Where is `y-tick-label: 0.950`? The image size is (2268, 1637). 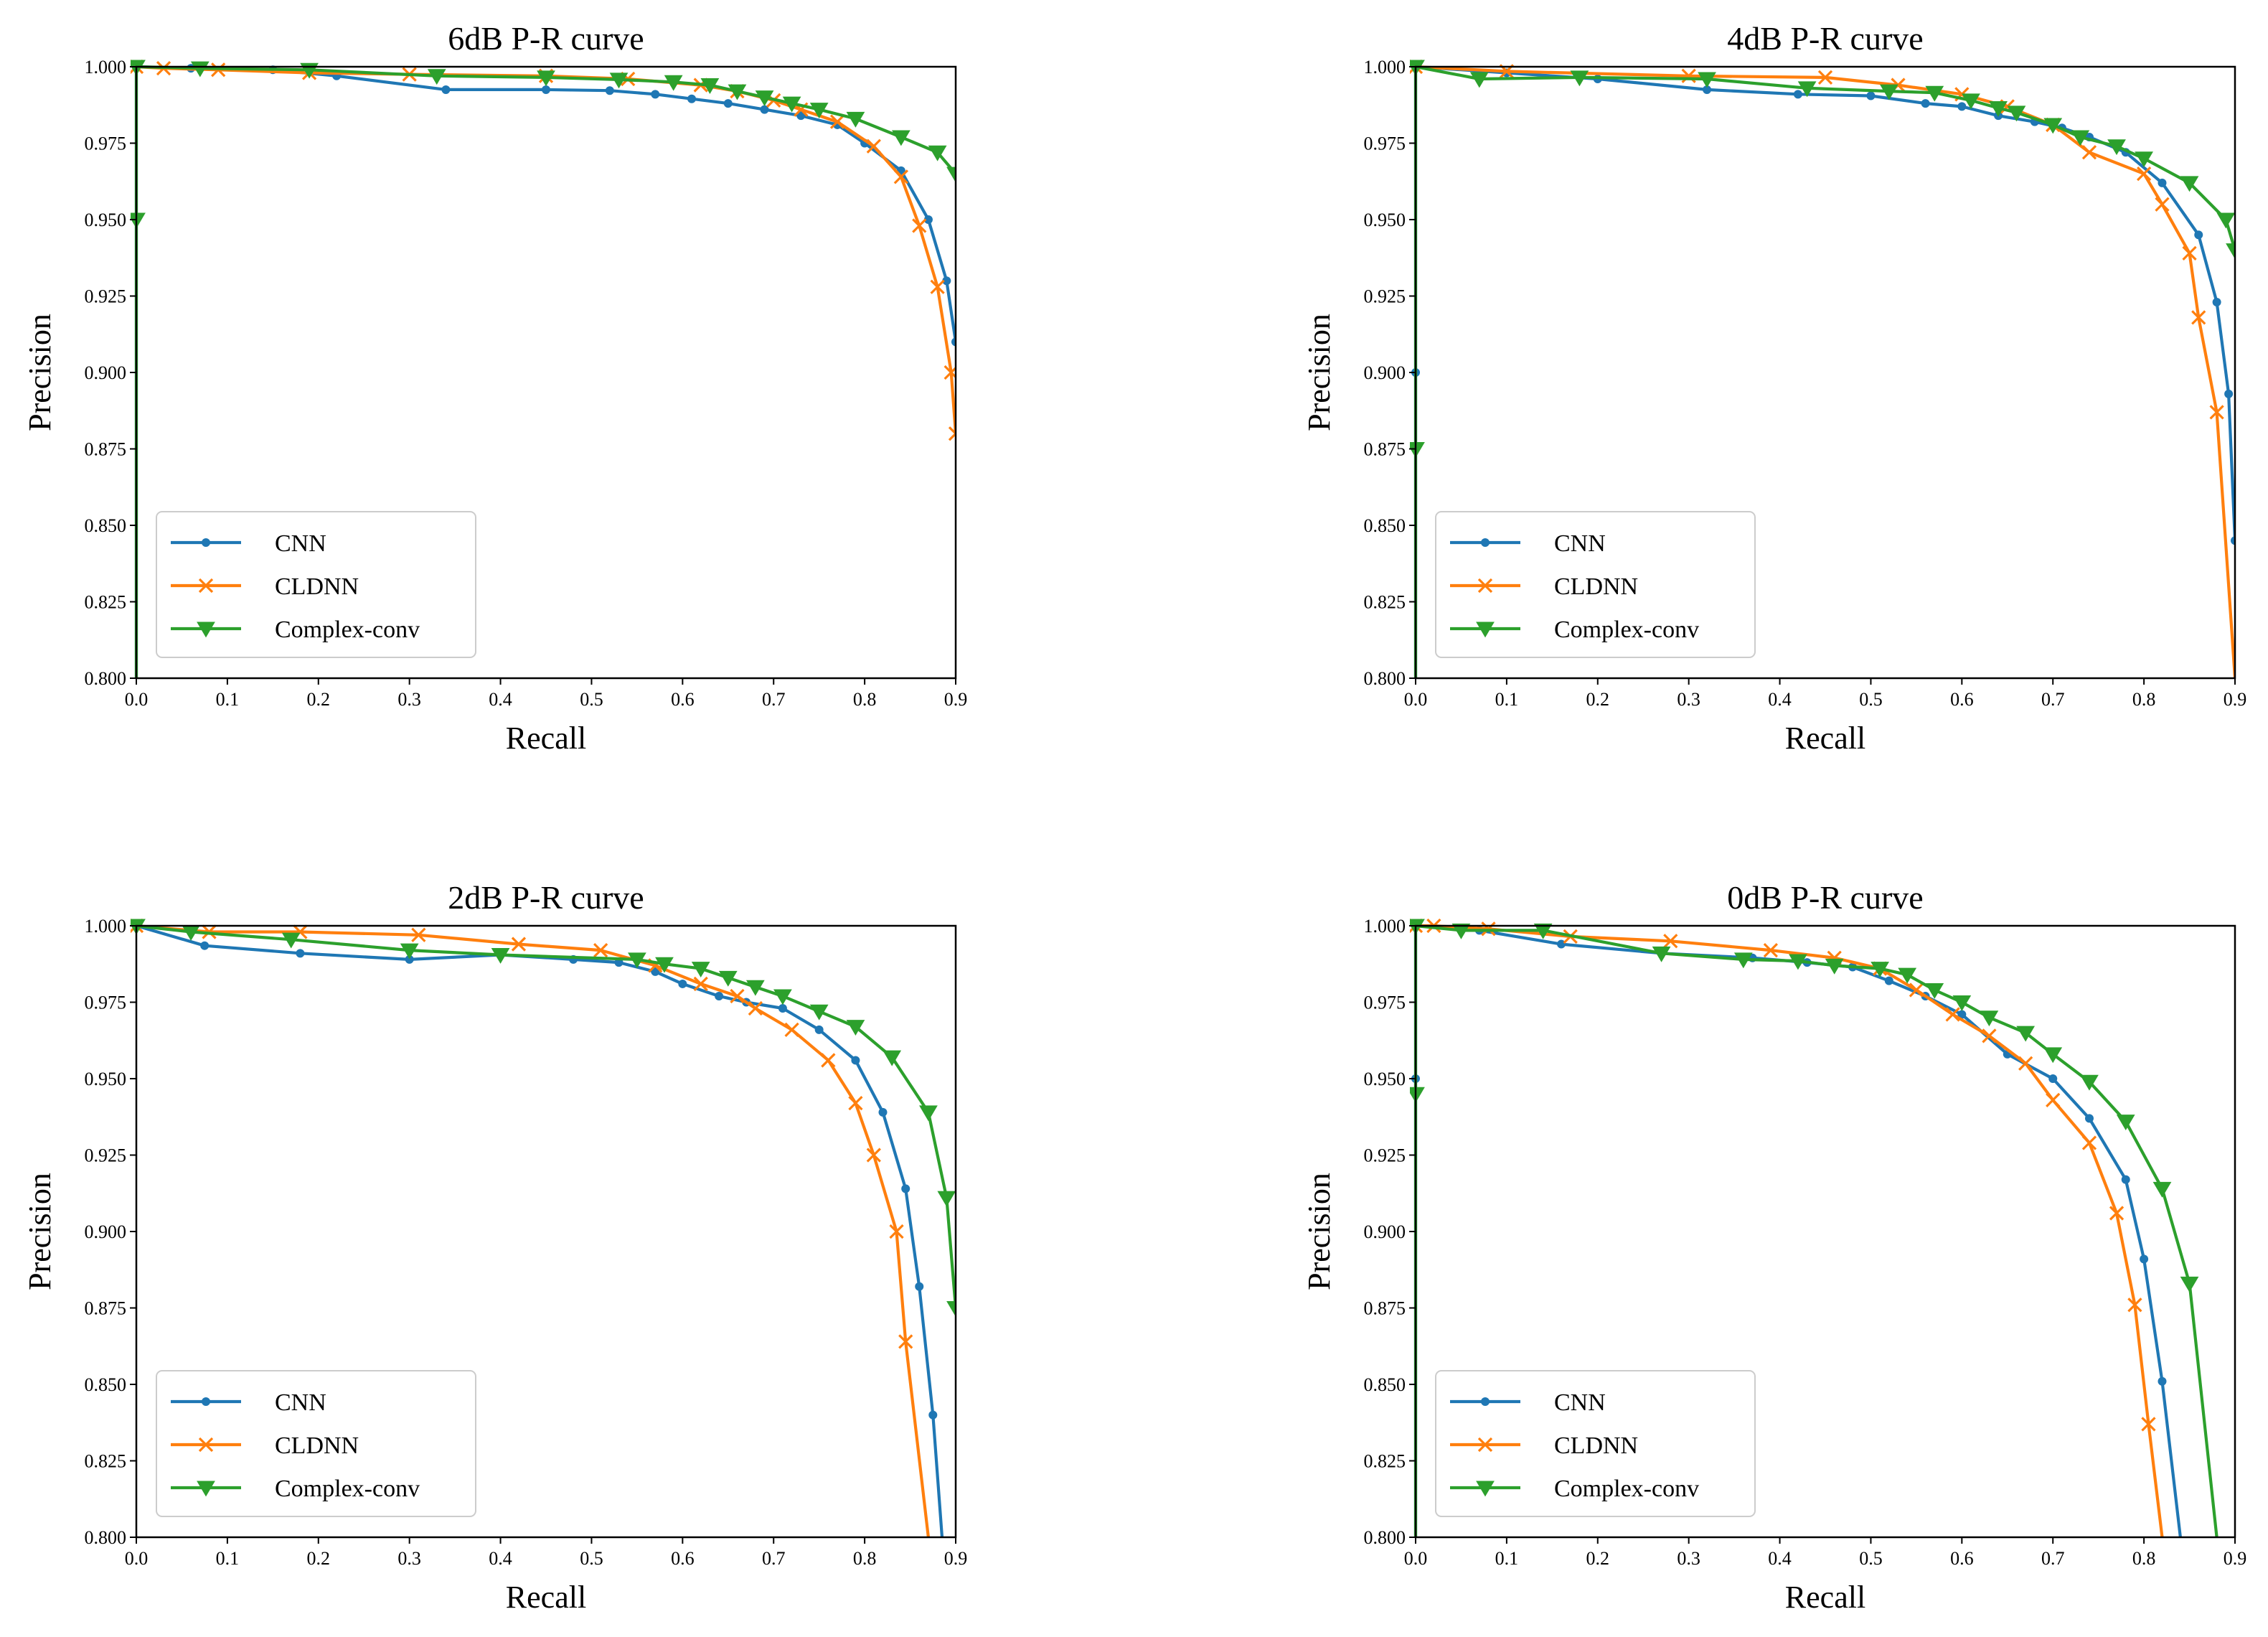 y-tick-label: 0.950 is located at coordinates (1385, 1079).